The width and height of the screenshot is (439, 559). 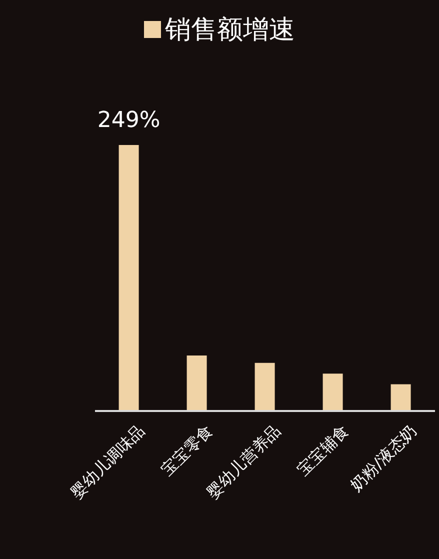 I want to click on x-tick-label: 婴幼儿调味品, so click(x=107, y=461).